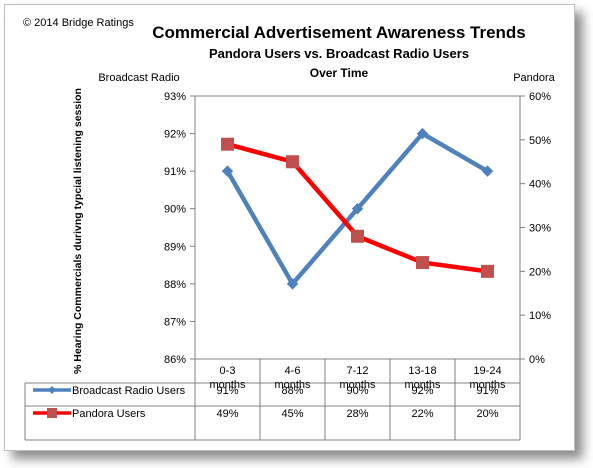 The image size is (593, 468). Describe the element at coordinates (339, 73) in the screenshot. I see `chart-subtitle-2: Over Time` at that location.